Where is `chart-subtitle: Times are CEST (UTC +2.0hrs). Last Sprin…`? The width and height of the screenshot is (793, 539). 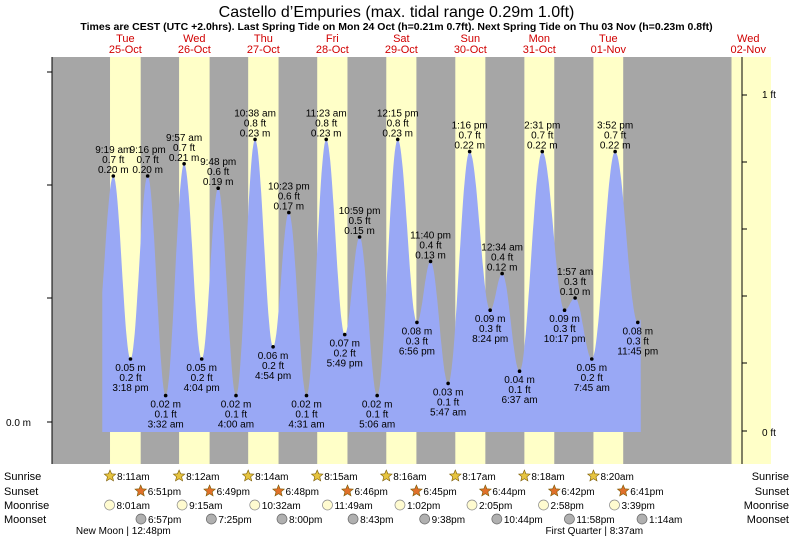
chart-subtitle: Times are CEST (UTC +2.0hrs). Last Sprin… is located at coordinates (396, 27).